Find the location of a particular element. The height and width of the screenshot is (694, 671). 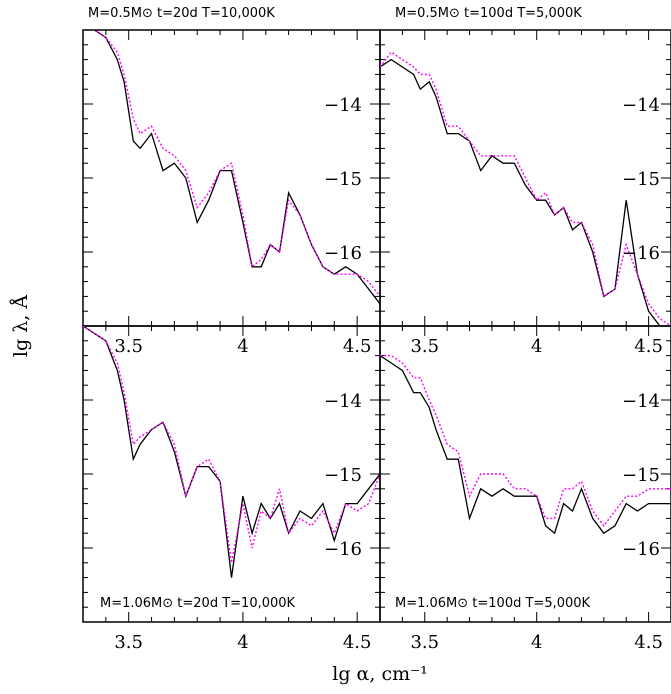

series-solid-line is located at coordinates (525, 445).